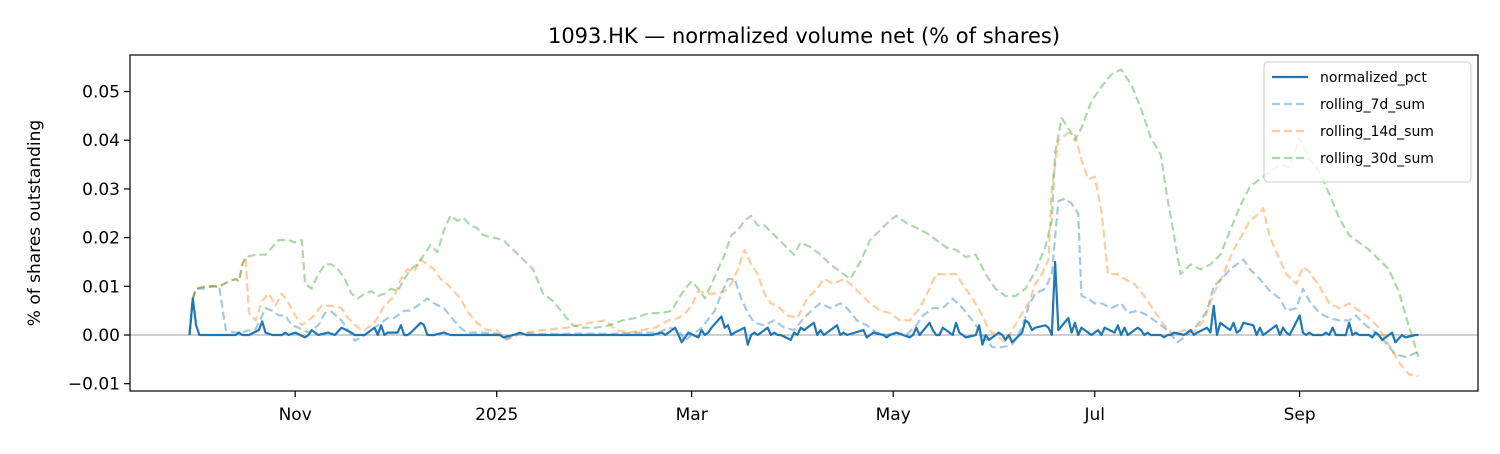 The height and width of the screenshot is (454, 1500). I want to click on x-tick-label: Mar, so click(692, 415).